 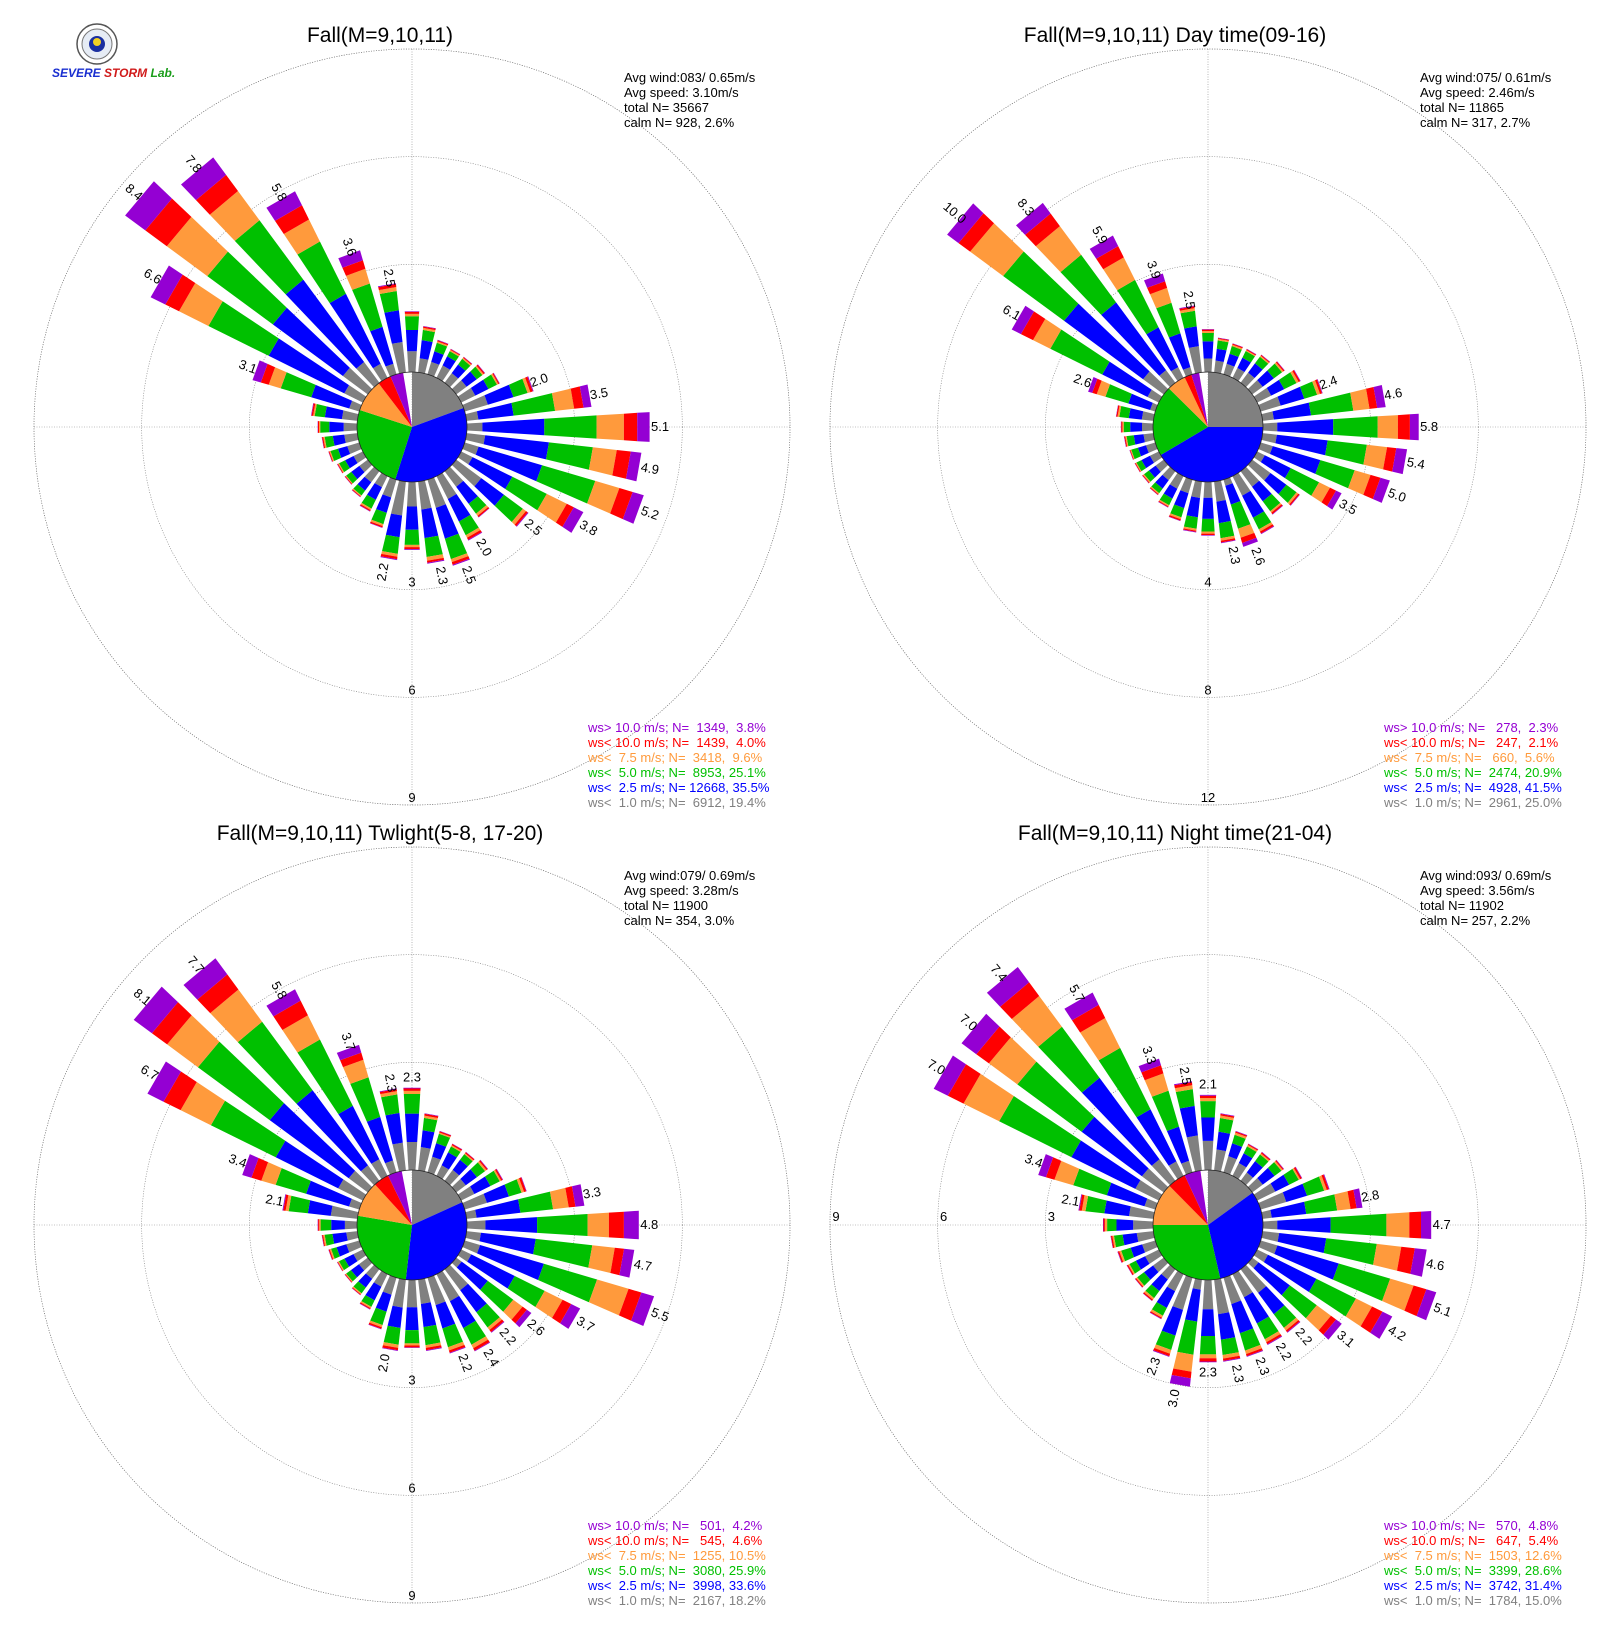 I want to click on legend-entry-lt5: ws< 5.0 m/s; N= 3080, 25.9%, so click(x=676, y=1570).